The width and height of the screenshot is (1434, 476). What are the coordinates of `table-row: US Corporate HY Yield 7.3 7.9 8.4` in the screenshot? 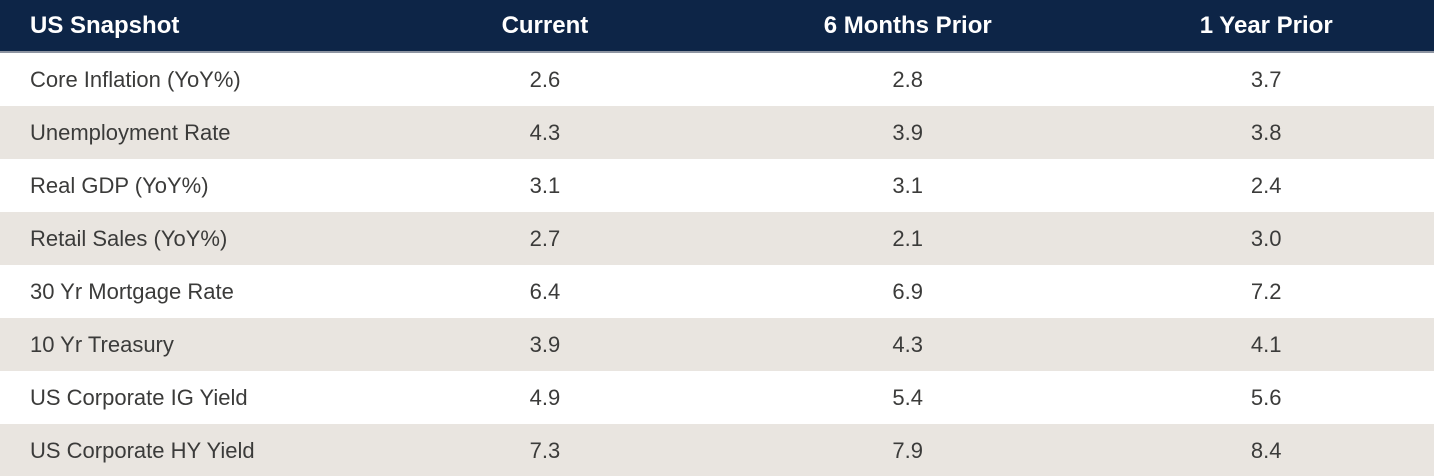 It's located at (717, 450).